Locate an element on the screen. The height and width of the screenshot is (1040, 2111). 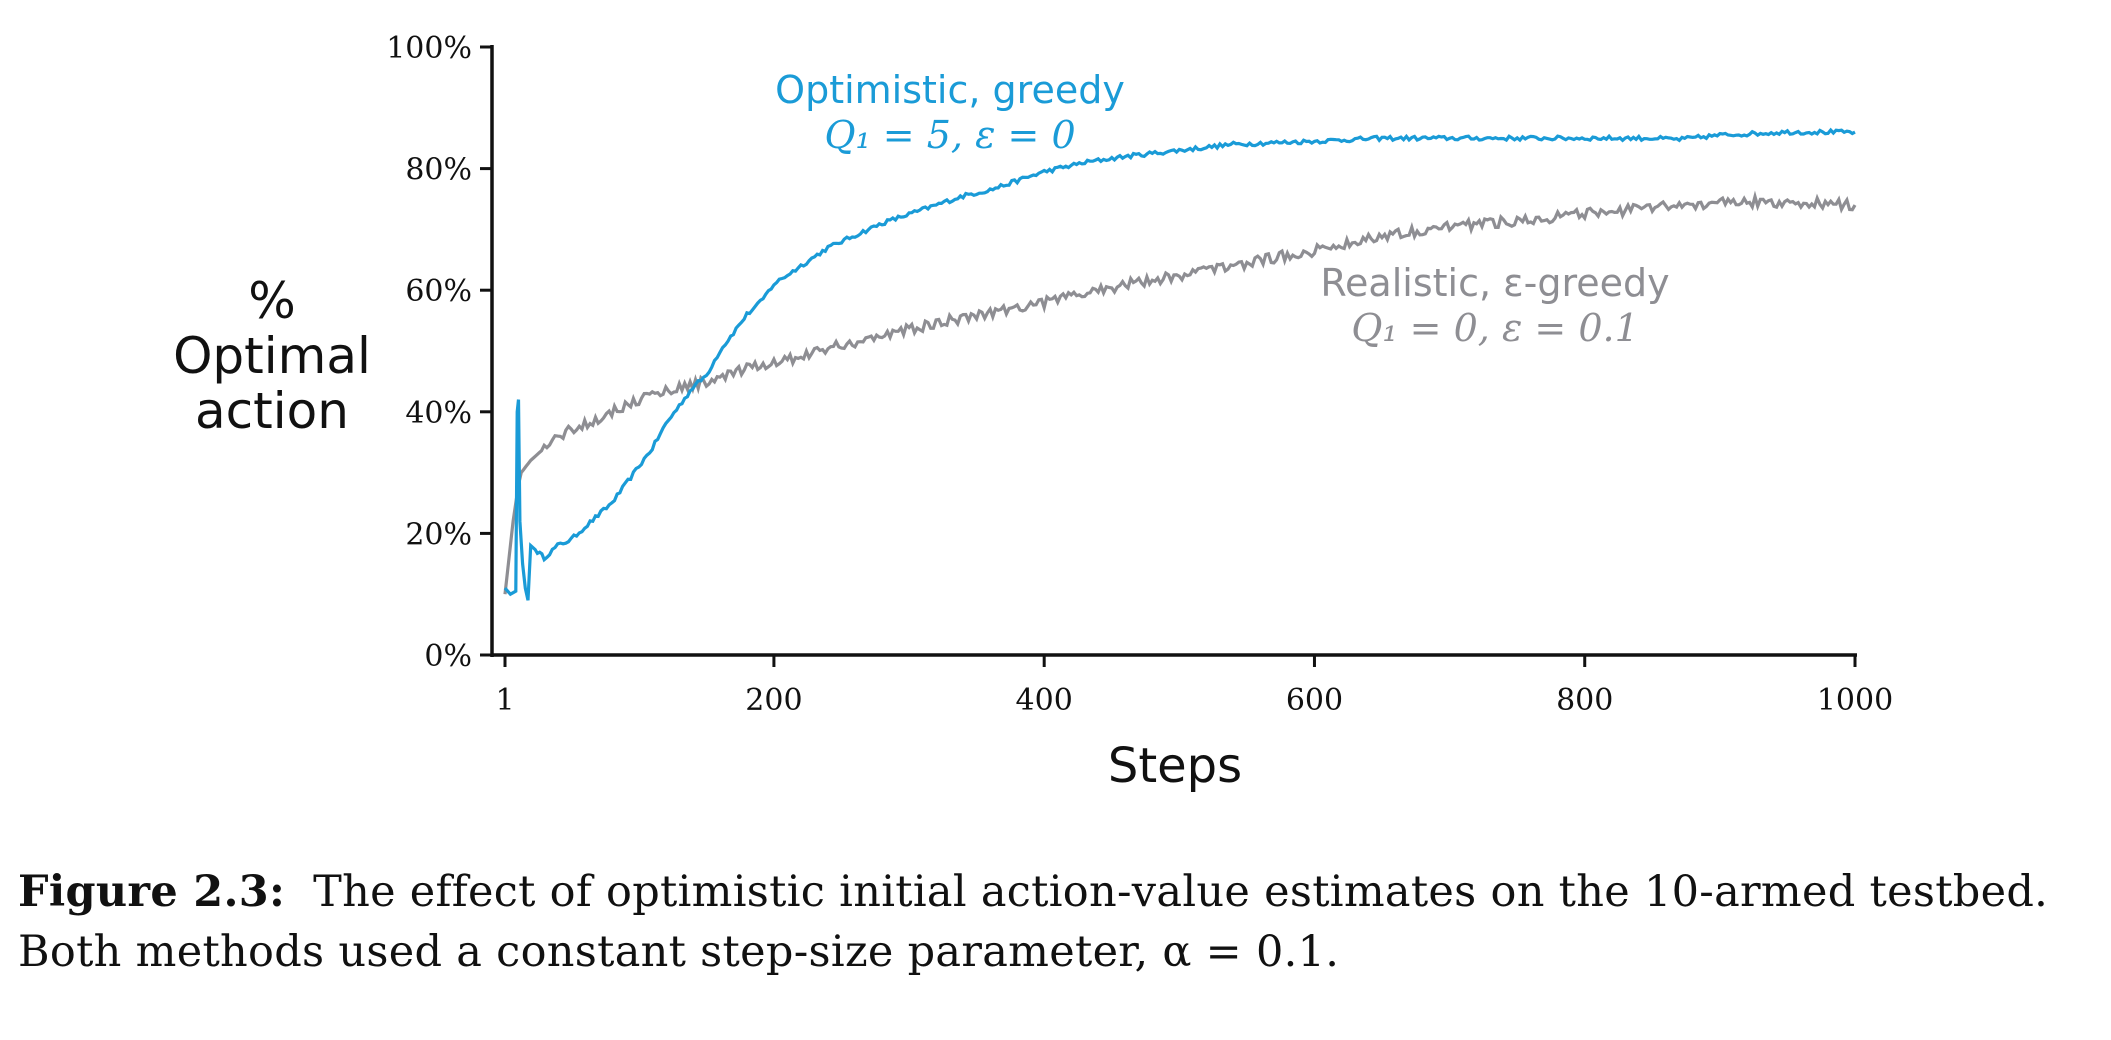
y-axis-label-line-3: action is located at coordinates (272, 411).